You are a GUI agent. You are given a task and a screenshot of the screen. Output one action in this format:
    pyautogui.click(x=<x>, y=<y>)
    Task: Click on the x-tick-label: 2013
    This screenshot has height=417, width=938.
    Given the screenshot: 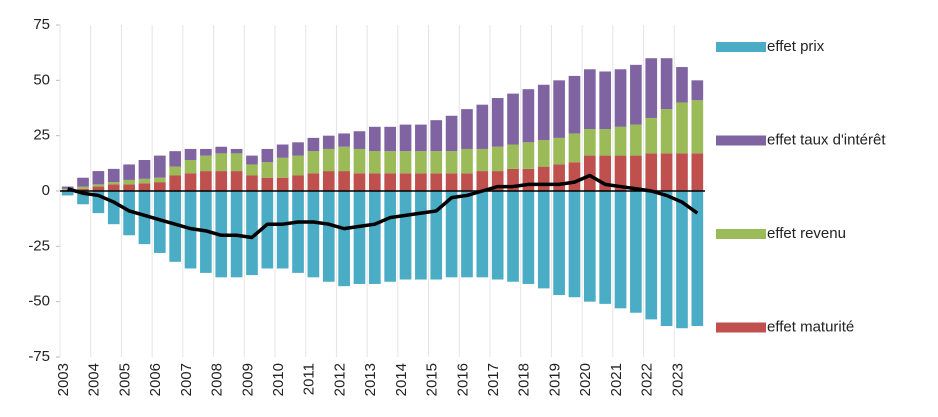 What is the action you would take?
    pyautogui.click(x=370, y=379)
    